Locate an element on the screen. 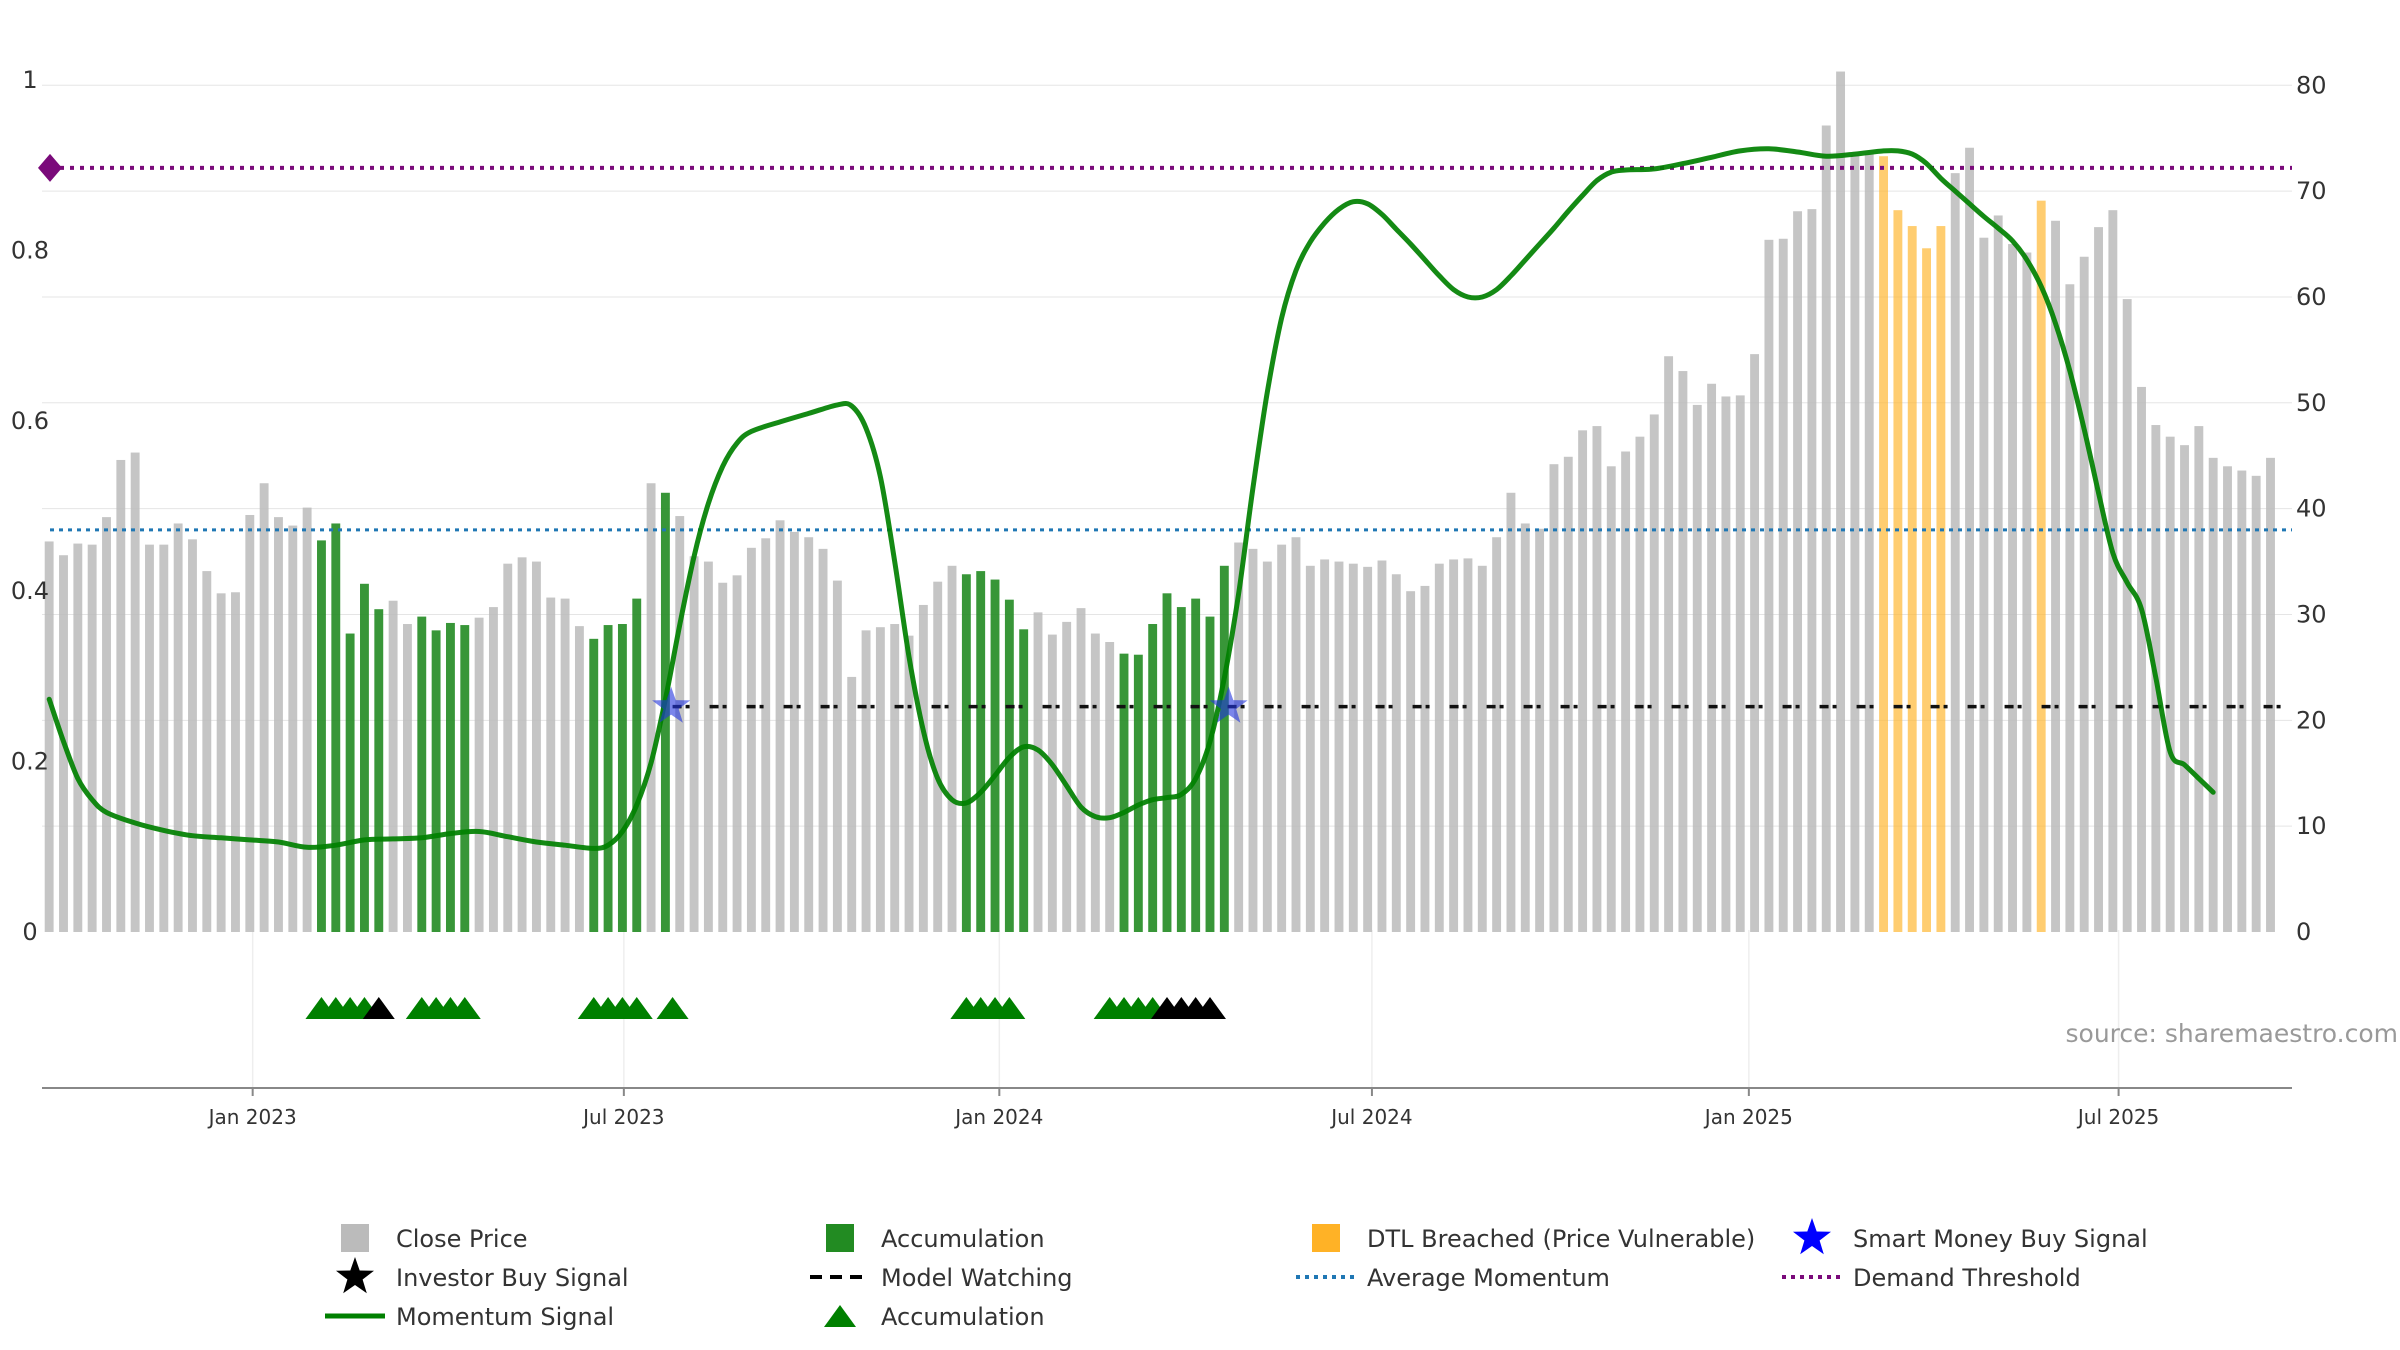 The height and width of the screenshot is (1350, 2400). legend-swatch-triangle is located at coordinates (840, 1316).